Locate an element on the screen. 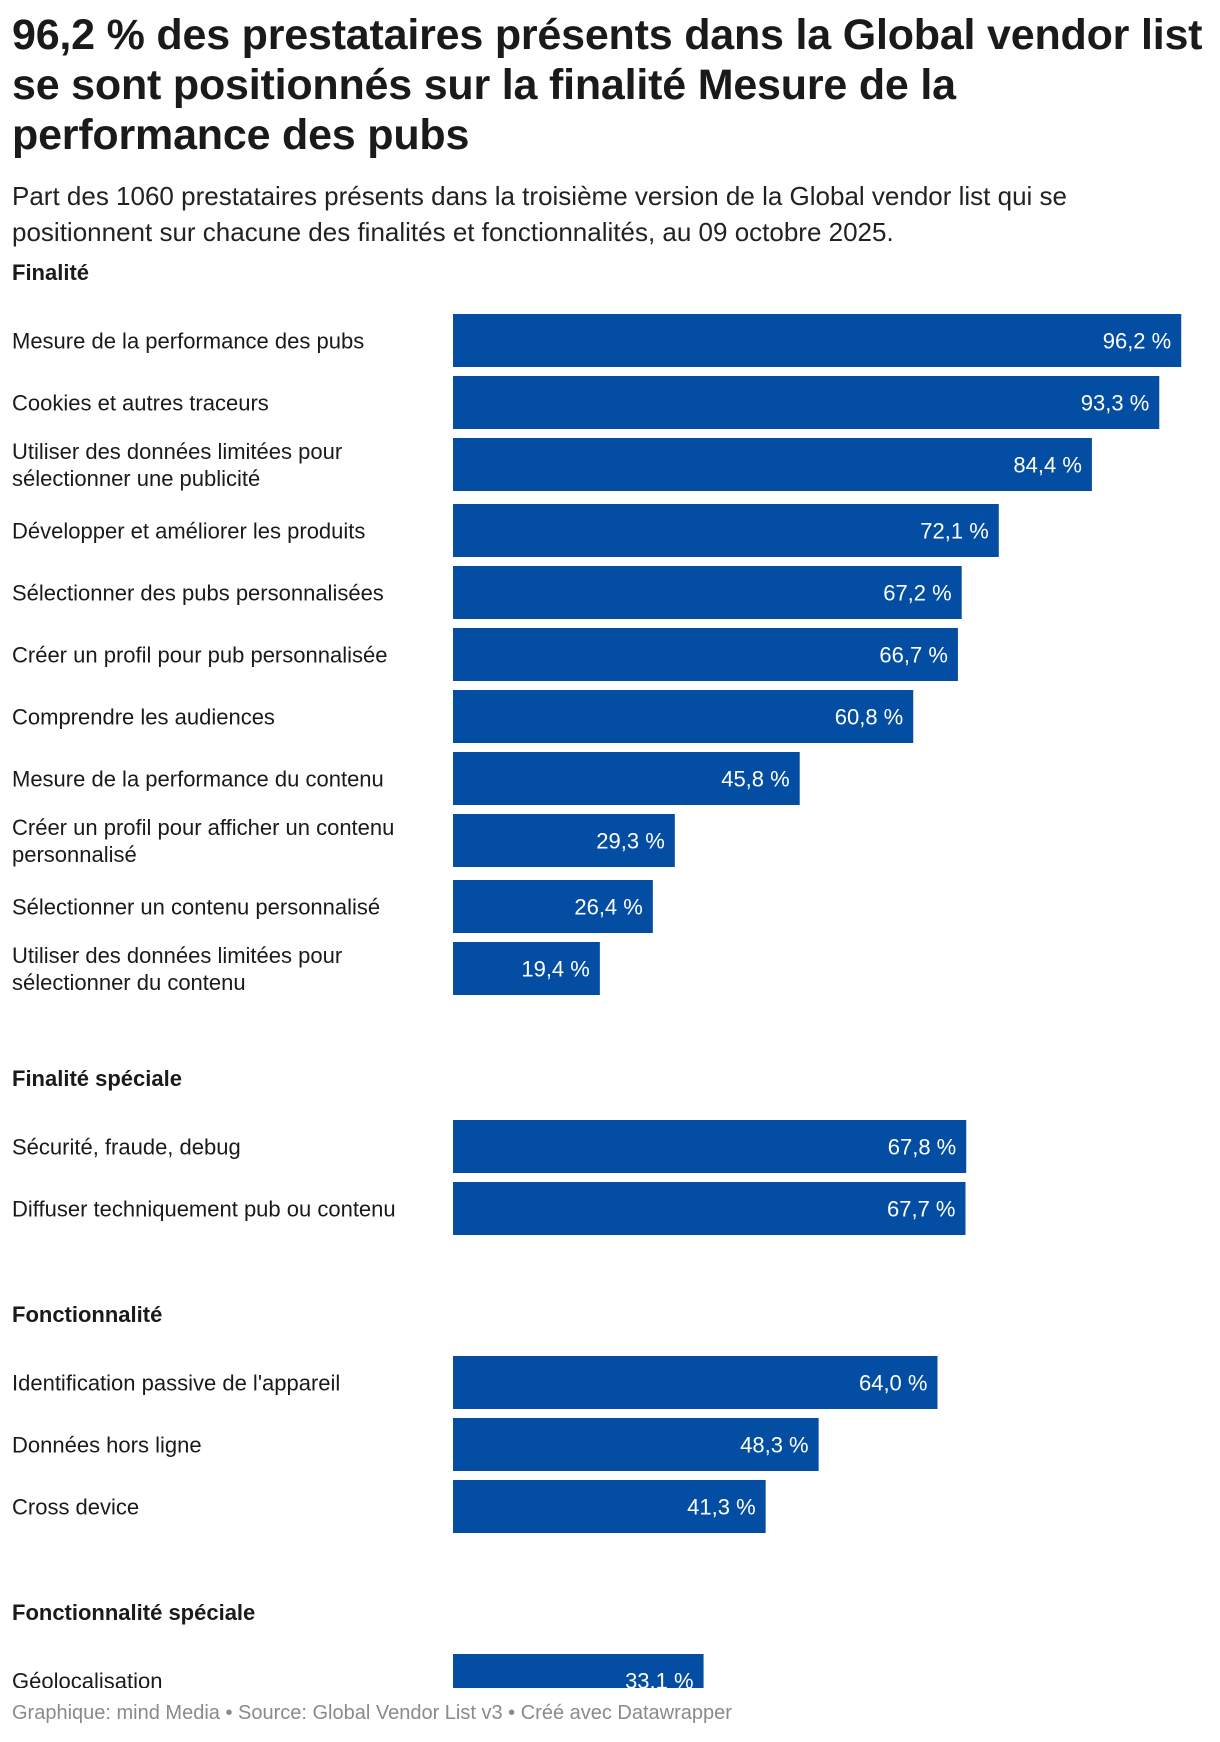 The width and height of the screenshot is (1220, 1742). category-label: Cookies et autres traceurs is located at coordinates (140, 403).